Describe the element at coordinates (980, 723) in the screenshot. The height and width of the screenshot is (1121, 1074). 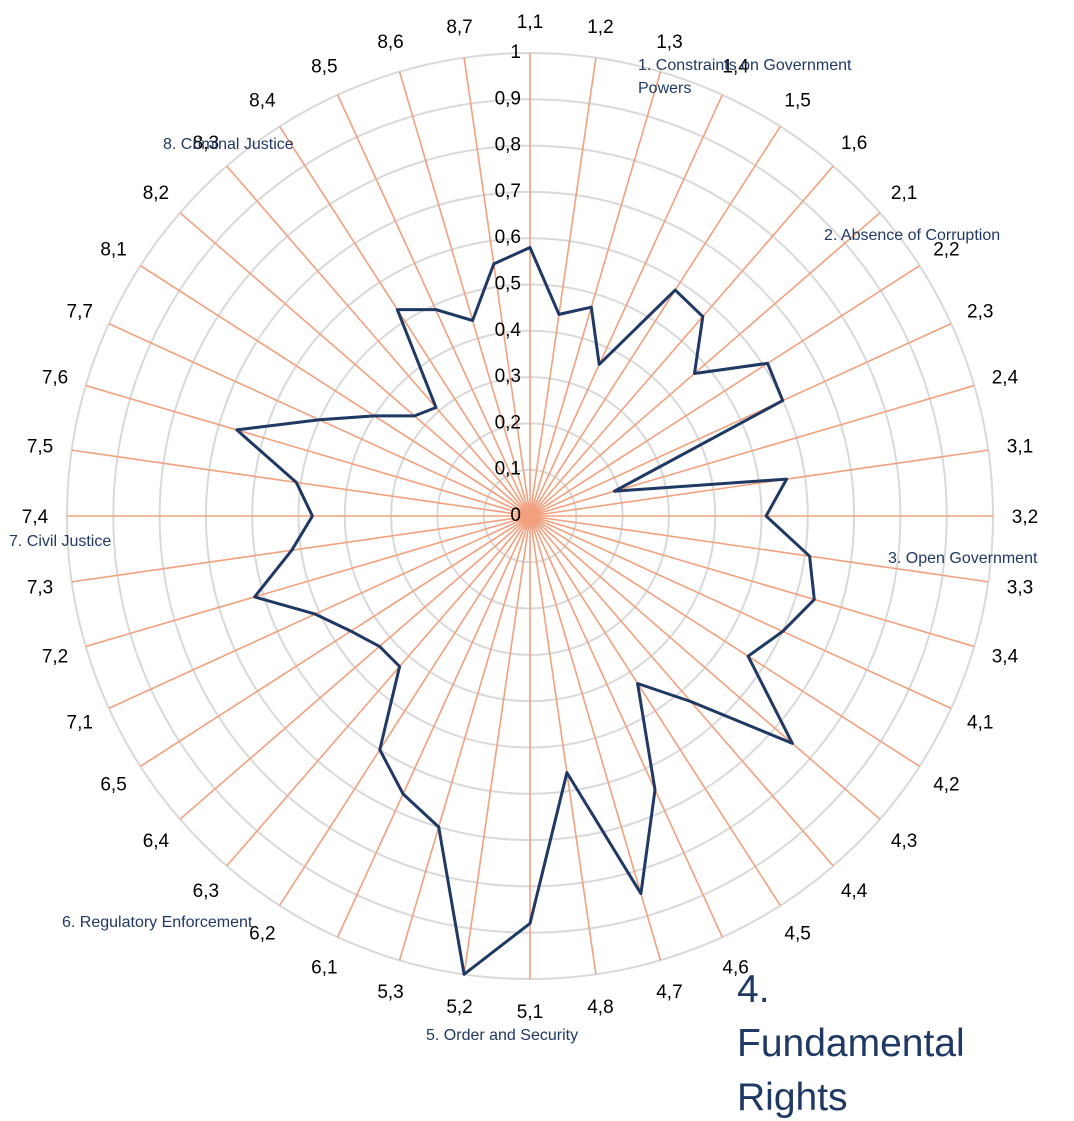
I see `category-label: 4,1` at that location.